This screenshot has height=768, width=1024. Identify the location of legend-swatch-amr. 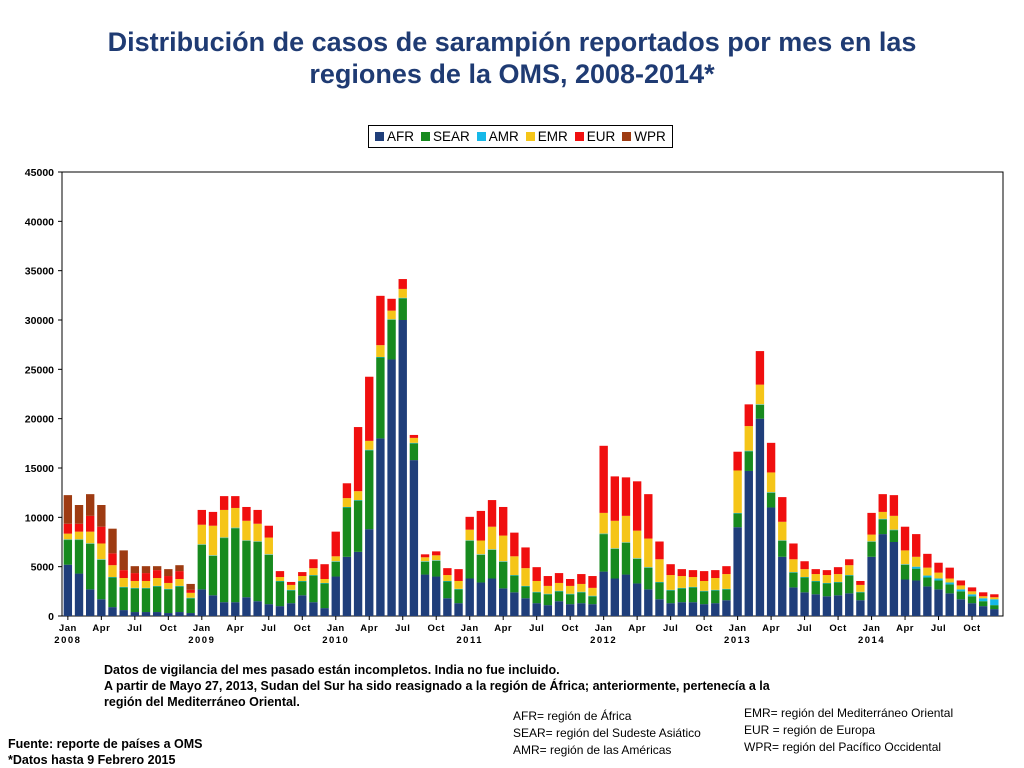
(481, 136).